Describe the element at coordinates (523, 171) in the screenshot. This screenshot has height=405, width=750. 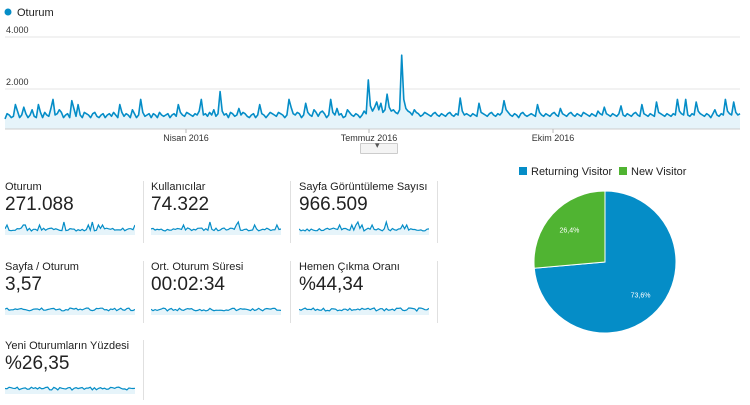
I see `legend-swatch-returning-visitor` at that location.